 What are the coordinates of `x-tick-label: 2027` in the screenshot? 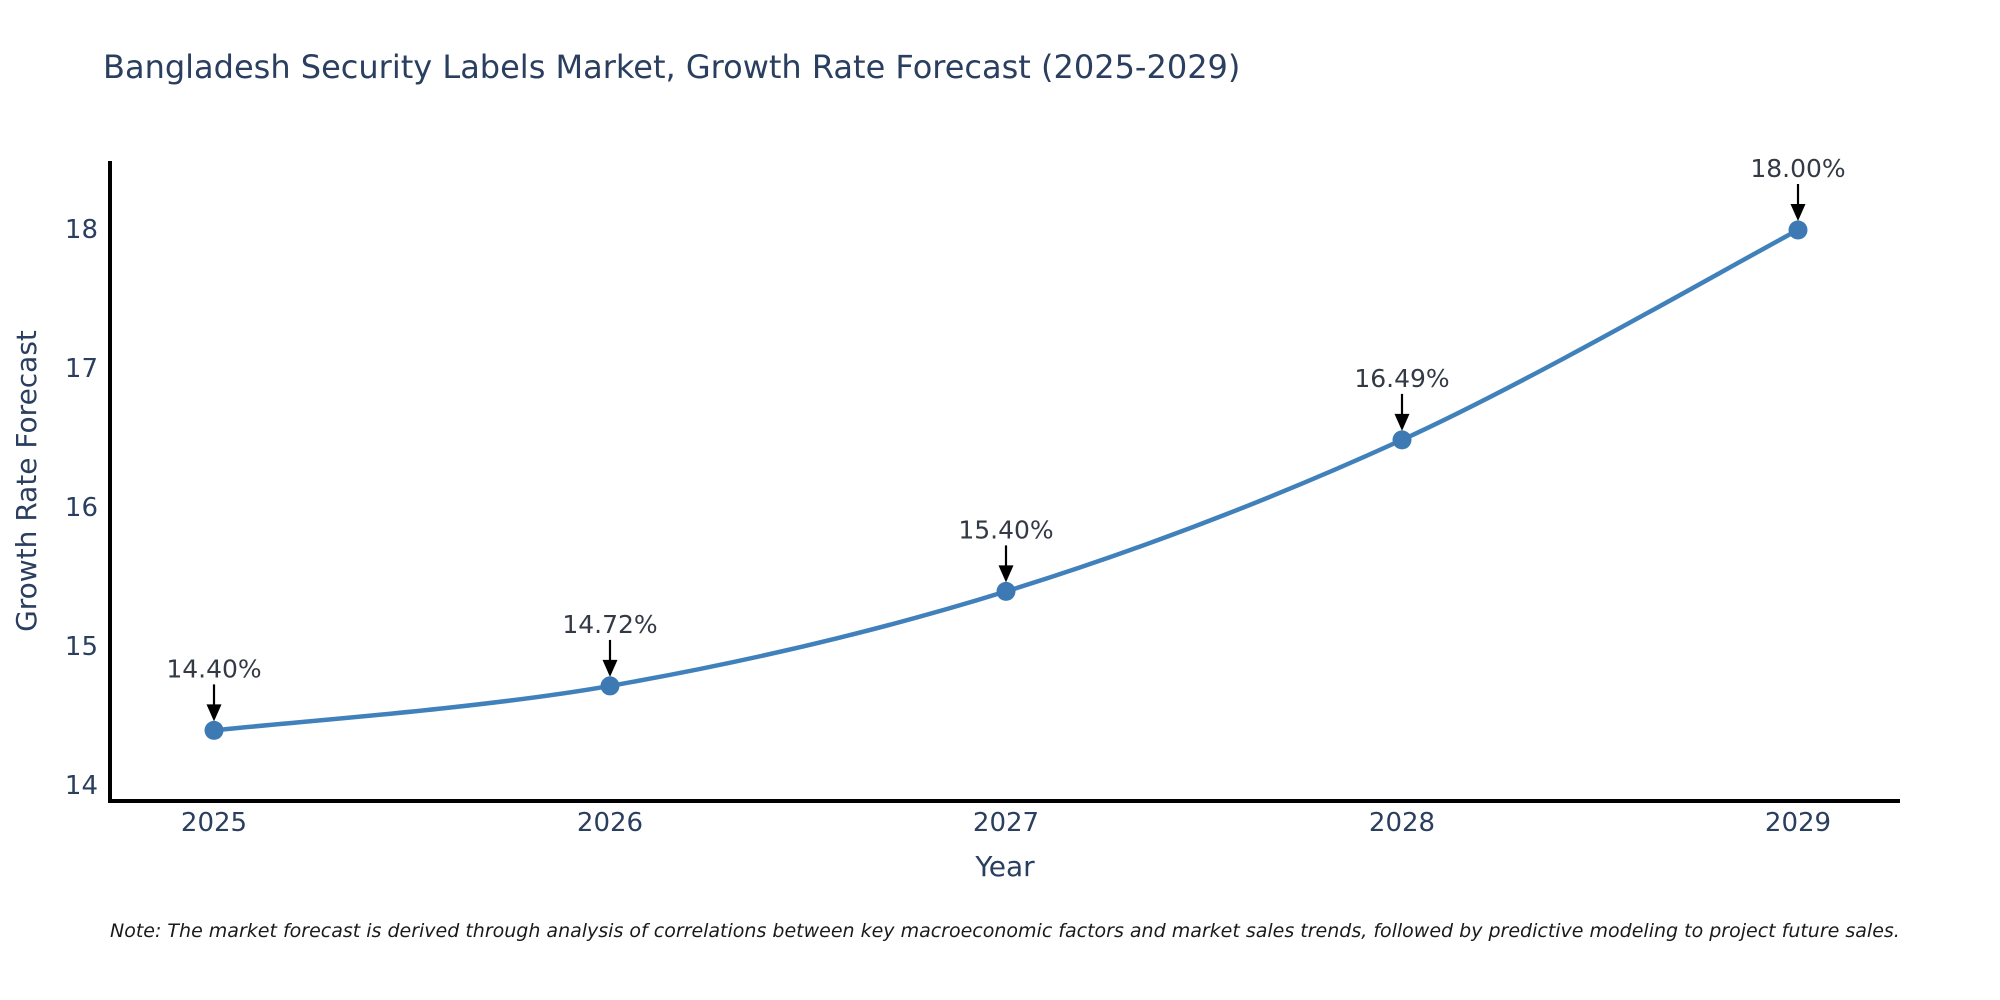 It's located at (1006, 823).